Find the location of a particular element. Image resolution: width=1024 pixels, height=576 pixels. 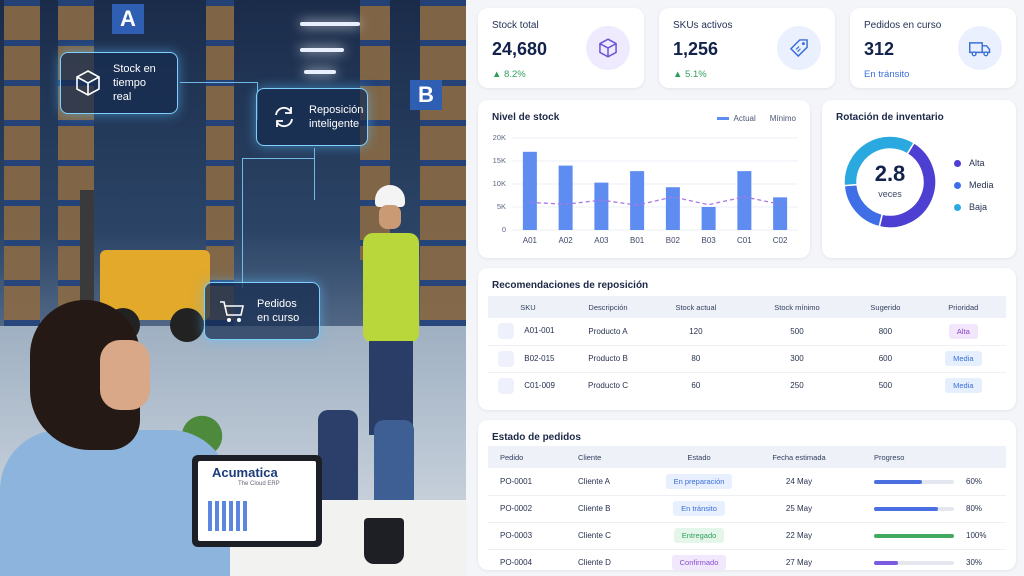

order-id: PO-0002 is located at coordinates (526, 509).